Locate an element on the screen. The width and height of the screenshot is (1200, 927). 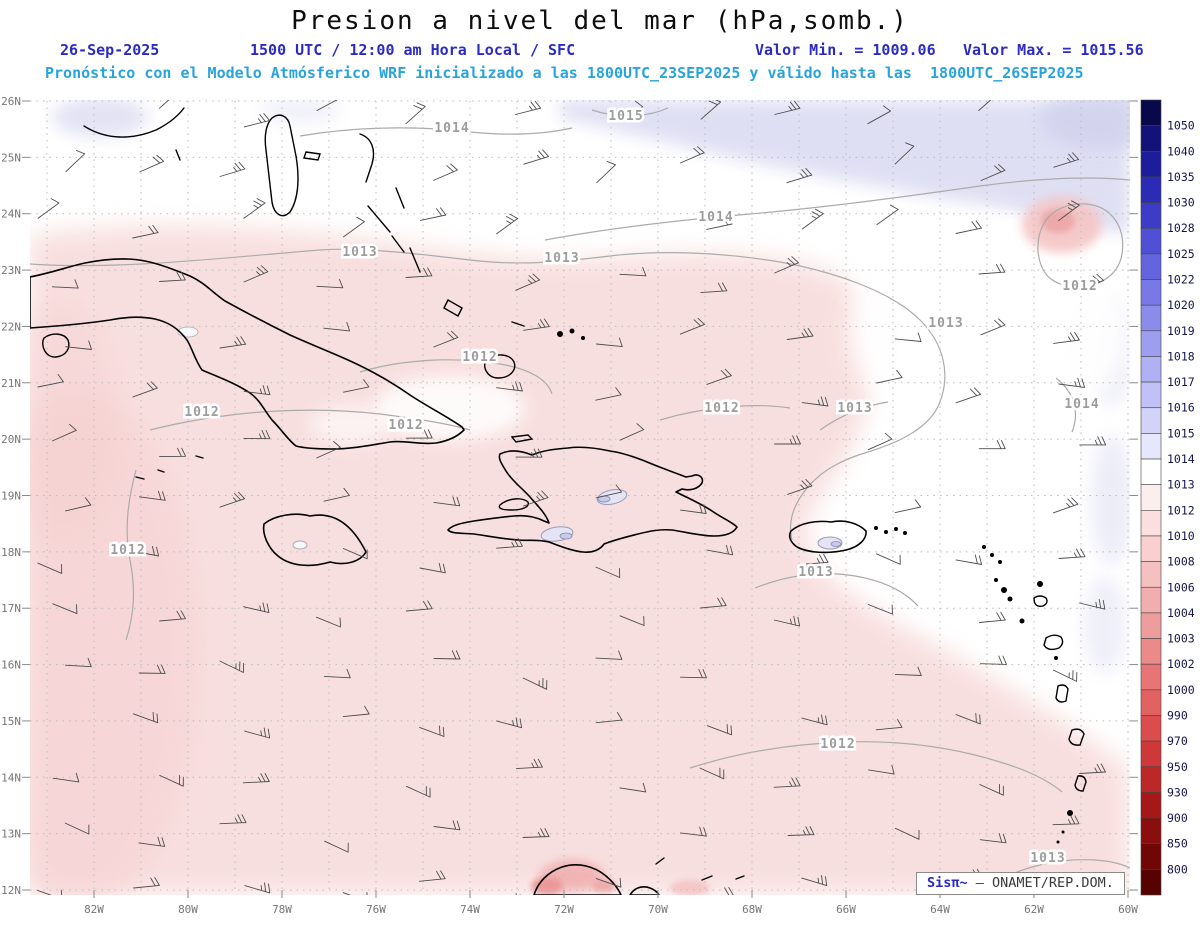
coastline-st-kitts is located at coordinates (1004, 590).